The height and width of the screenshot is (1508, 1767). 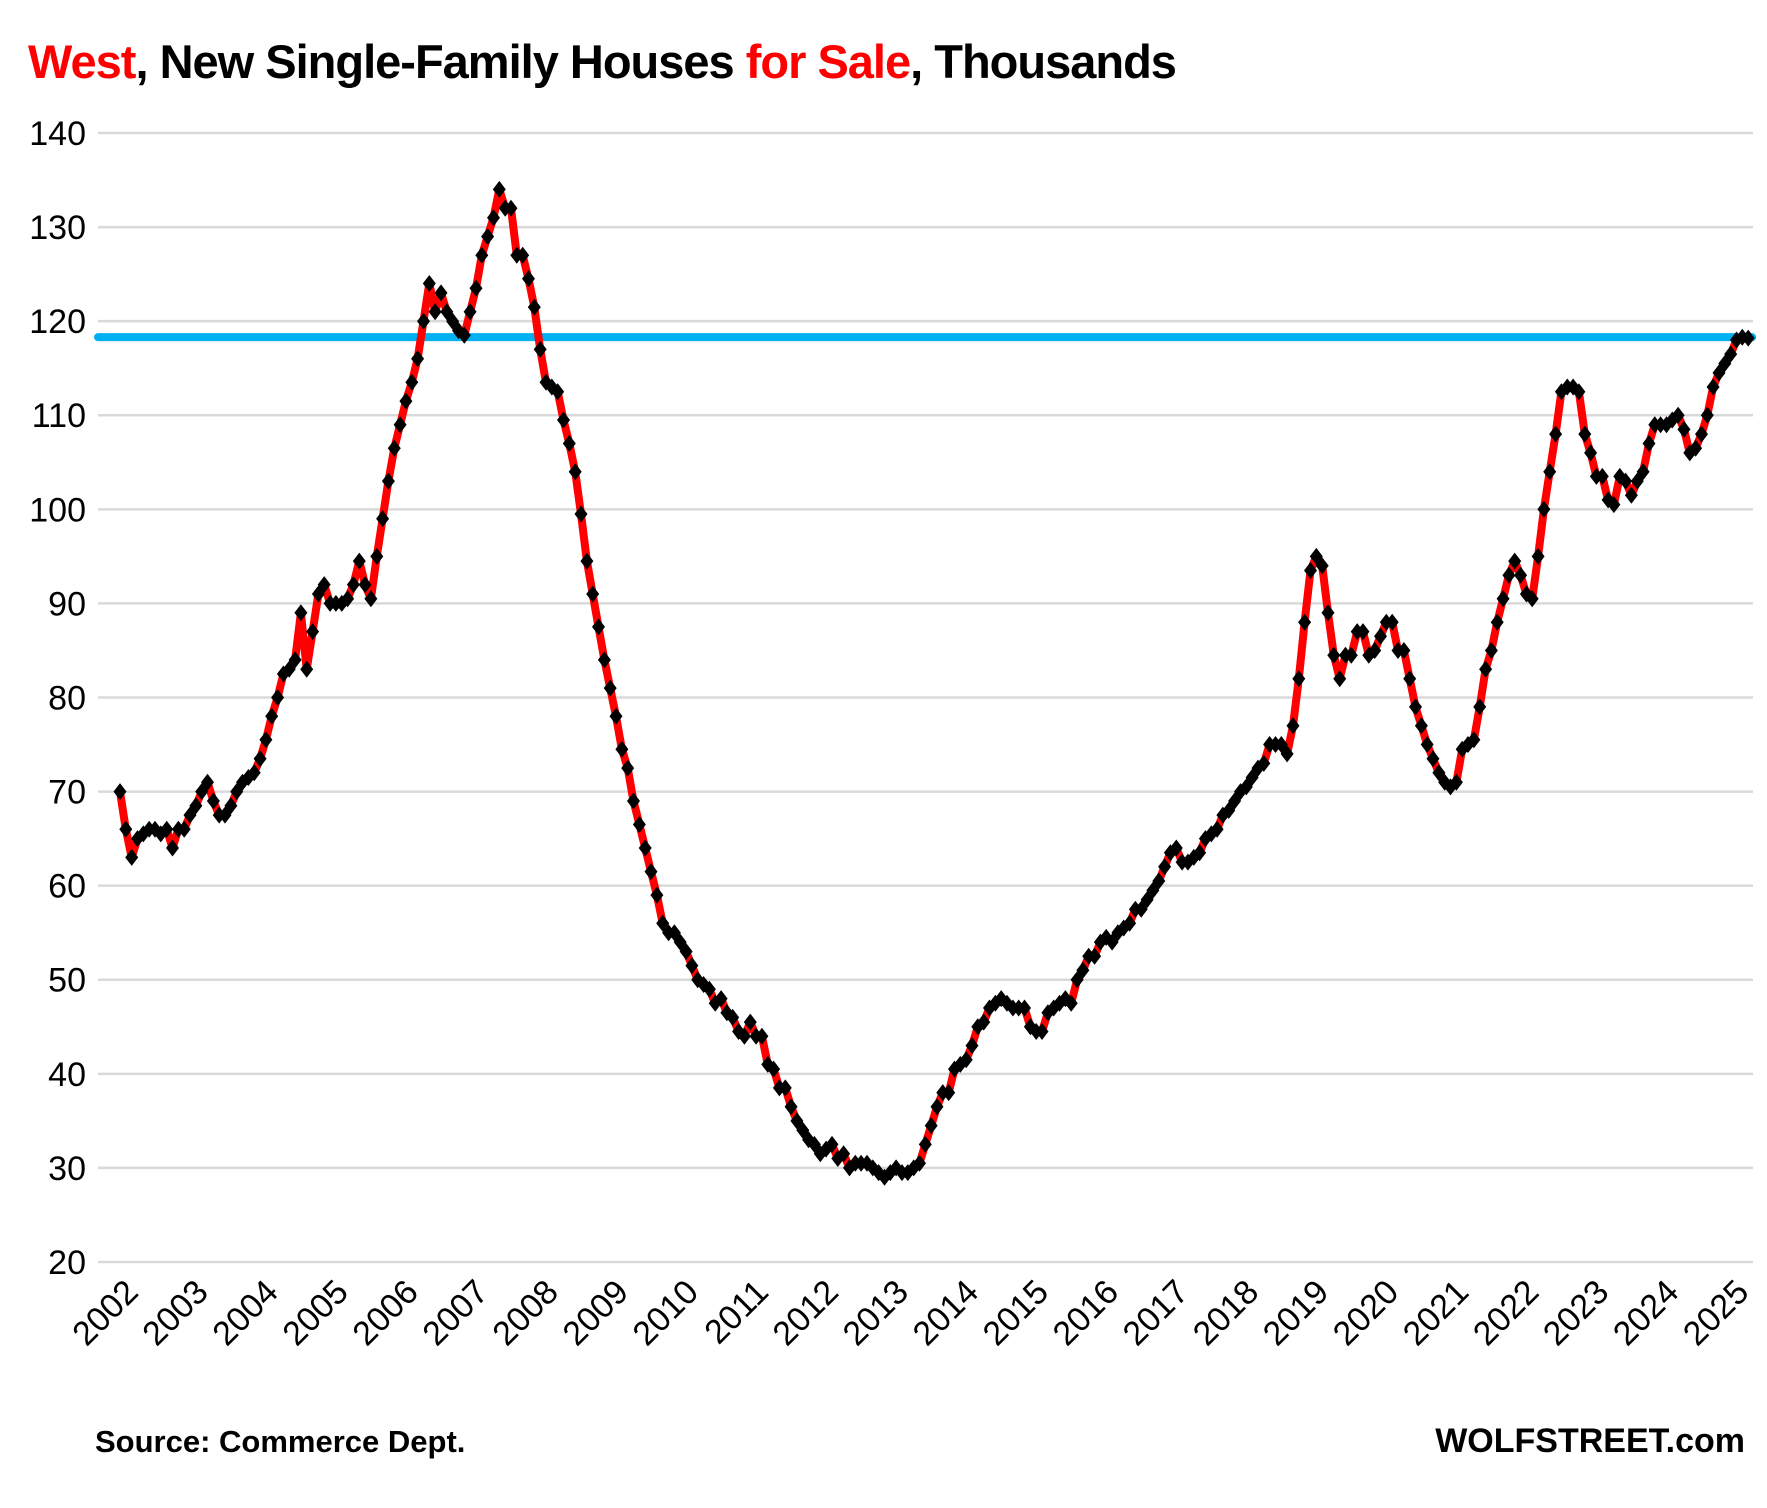 What do you see at coordinates (1086, 1313) in the screenshot?
I see `x-axis-label: 2016` at bounding box center [1086, 1313].